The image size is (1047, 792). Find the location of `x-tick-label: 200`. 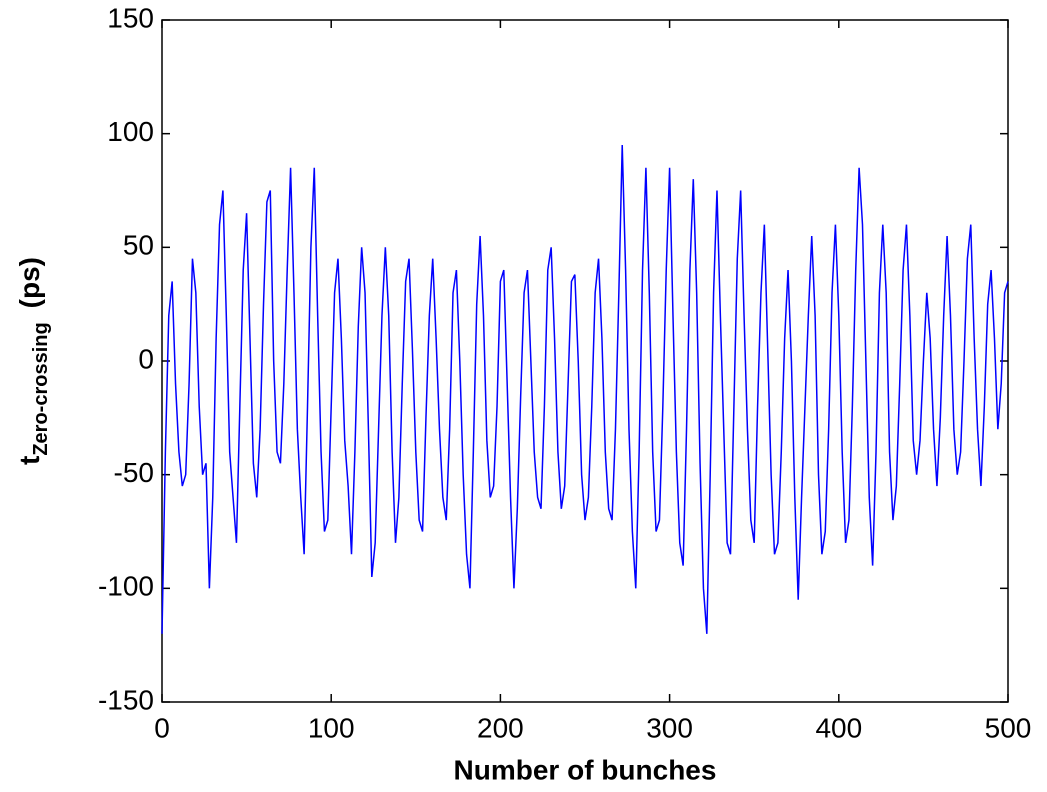

x-tick-label: 200 is located at coordinates (500, 727).